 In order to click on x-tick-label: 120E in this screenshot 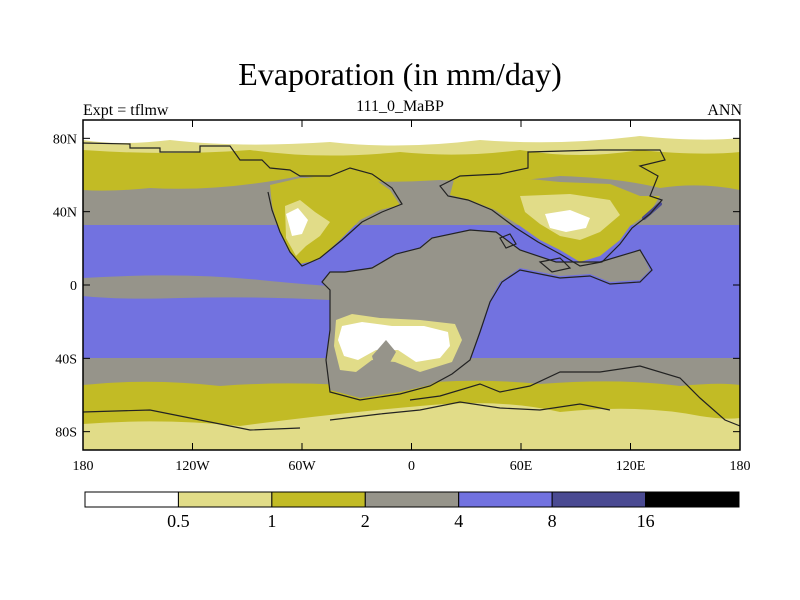, I will do `click(631, 466)`.